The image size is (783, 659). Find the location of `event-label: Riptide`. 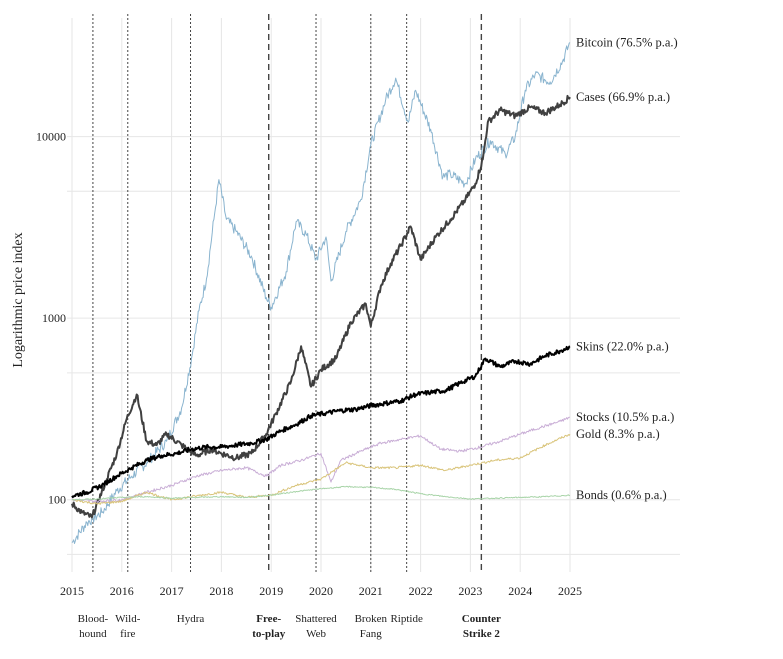

event-label: Riptide is located at coordinates (406, 619).